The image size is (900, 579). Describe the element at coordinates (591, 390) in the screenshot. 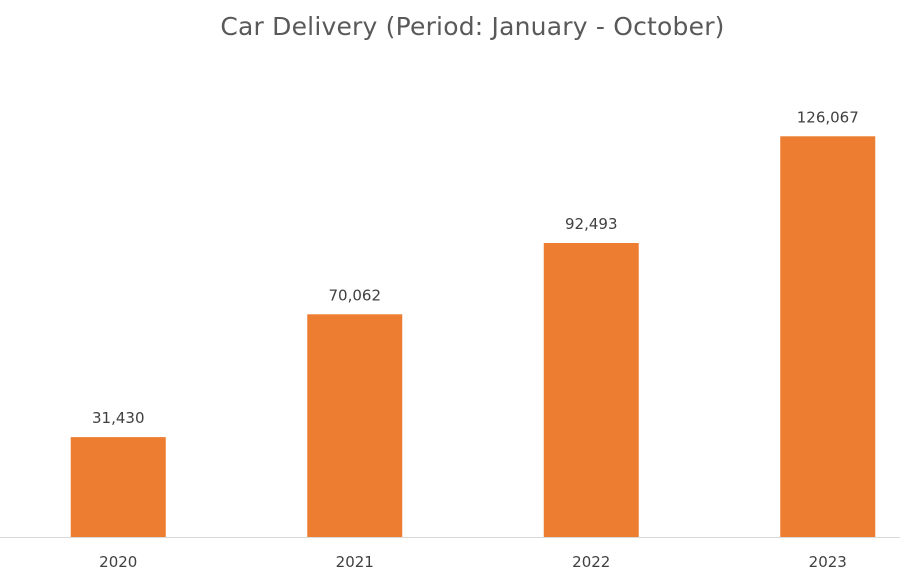

I see `bar-2022` at that location.